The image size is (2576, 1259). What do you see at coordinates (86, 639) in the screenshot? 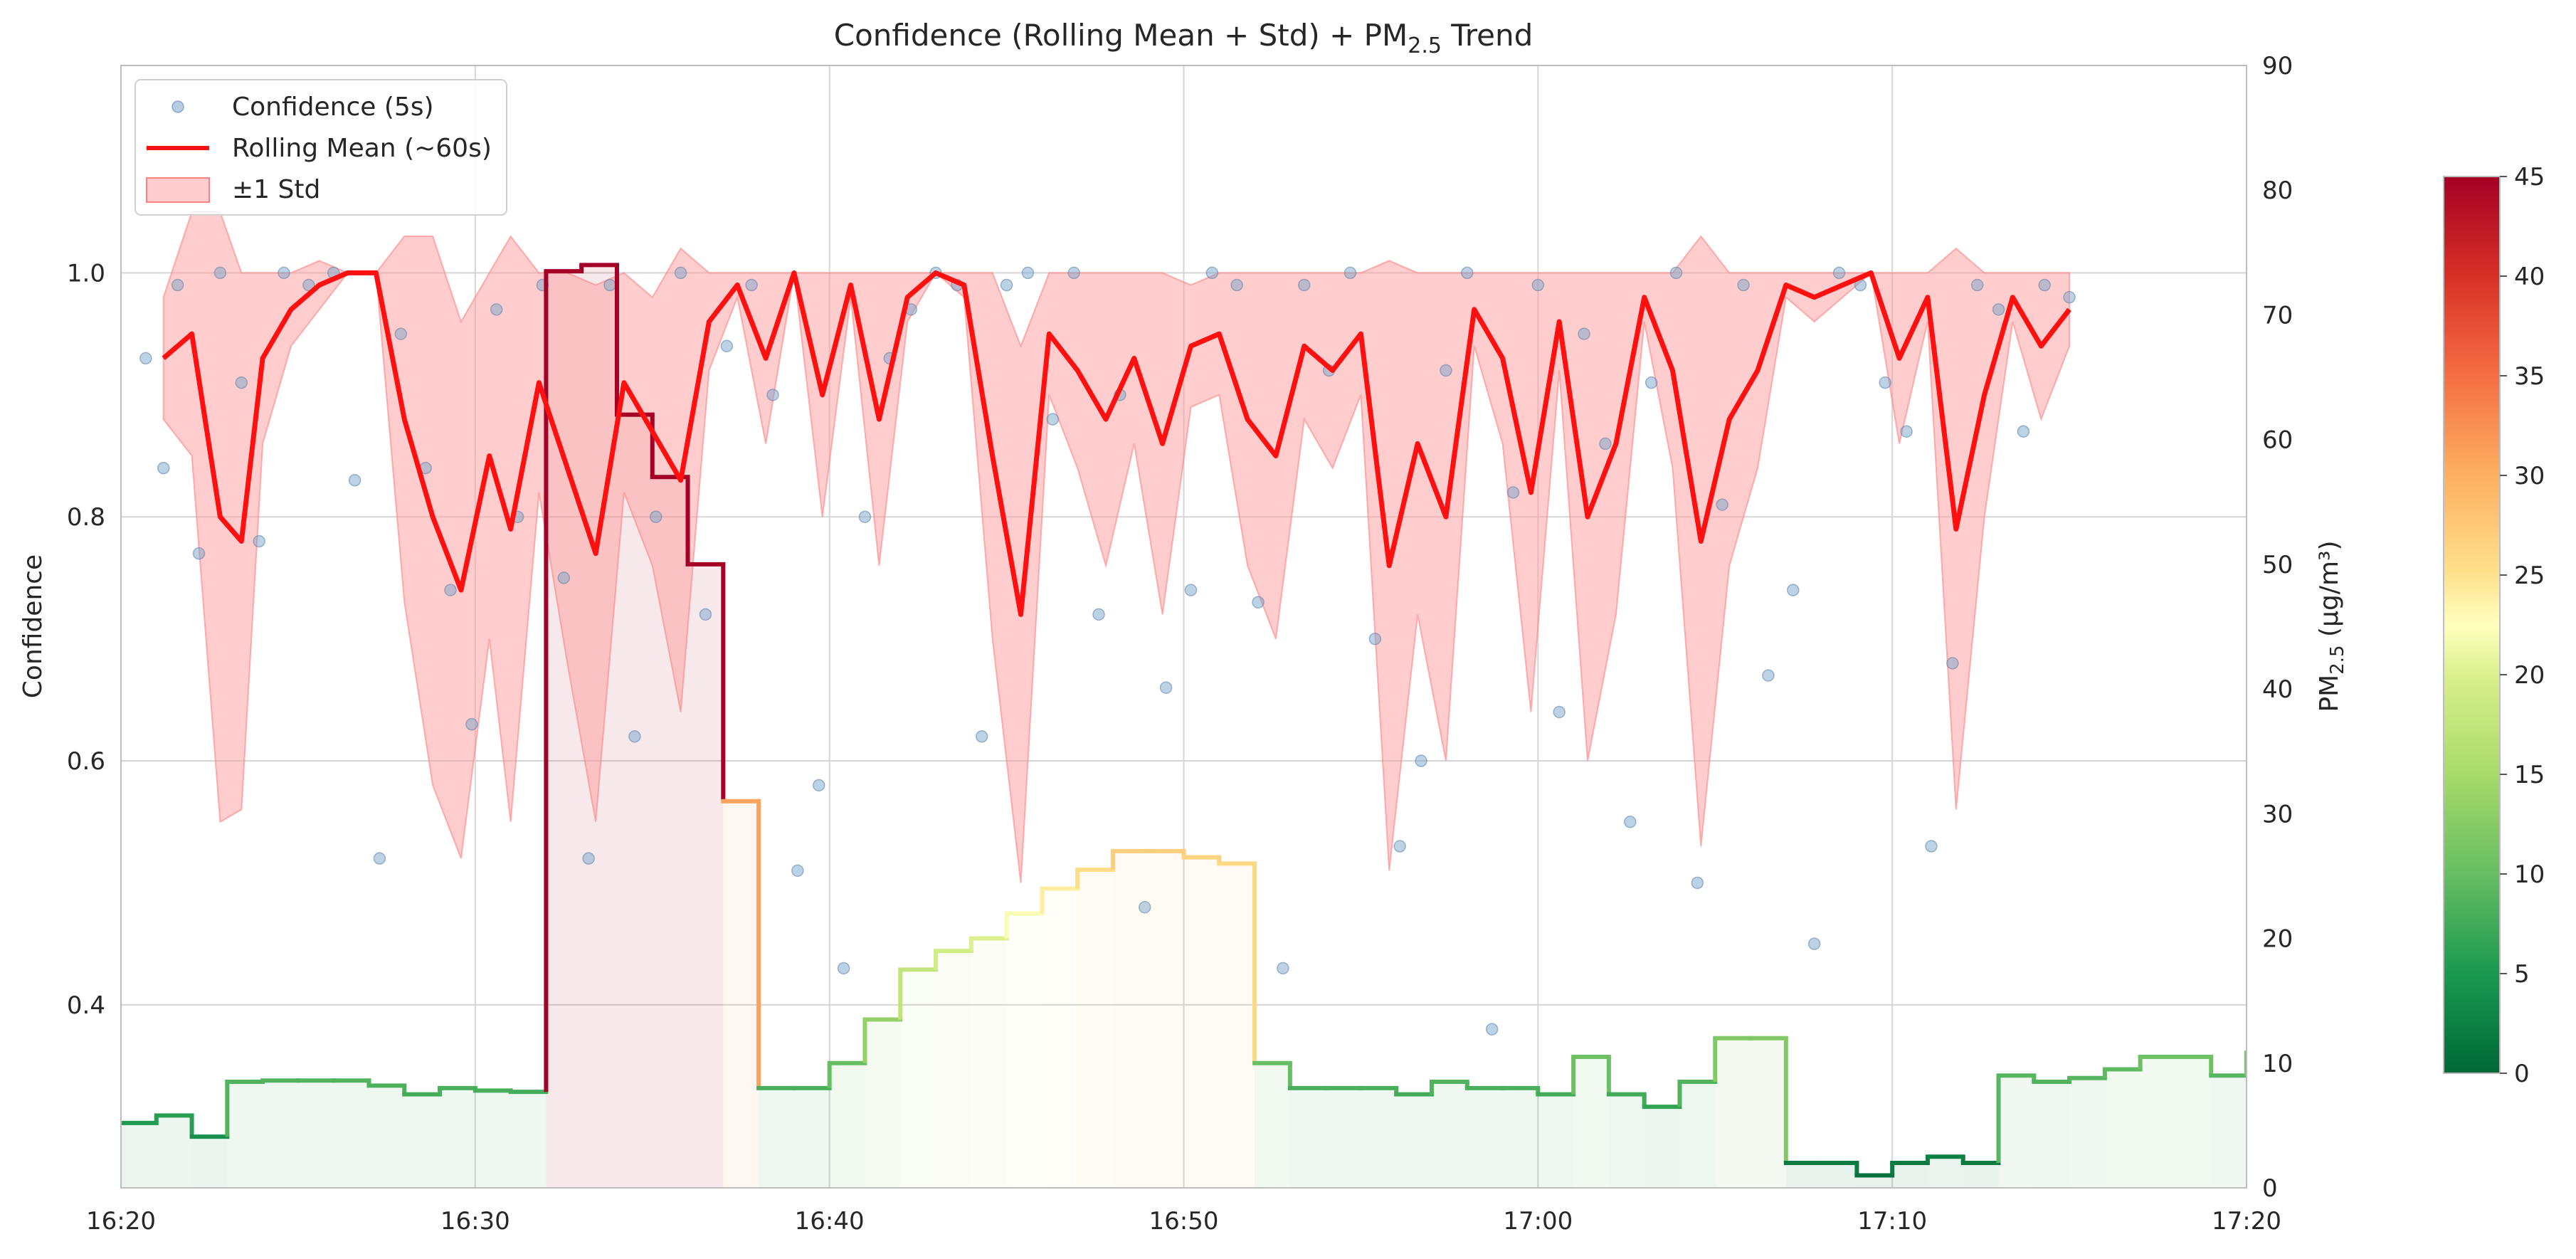
I see `y-axis-left: 0.4 0.6 0.8 1.0` at bounding box center [86, 639].